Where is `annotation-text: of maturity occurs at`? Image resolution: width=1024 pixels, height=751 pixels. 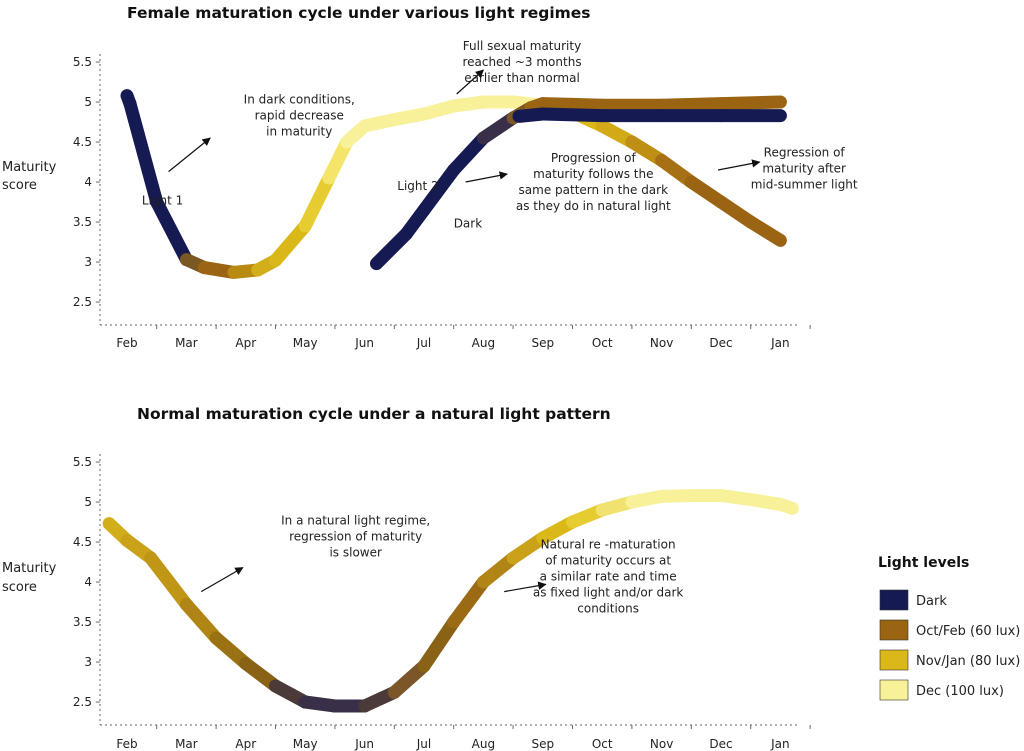
annotation-text: of maturity occurs at is located at coordinates (608, 560).